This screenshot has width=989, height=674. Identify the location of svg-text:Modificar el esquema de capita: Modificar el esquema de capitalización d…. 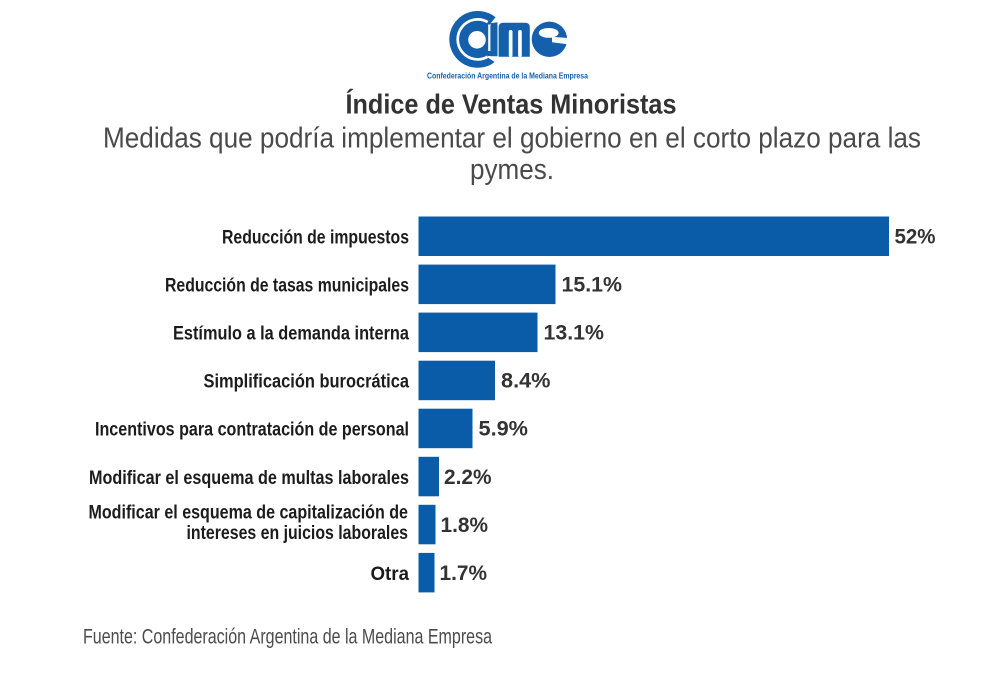
(249, 513).